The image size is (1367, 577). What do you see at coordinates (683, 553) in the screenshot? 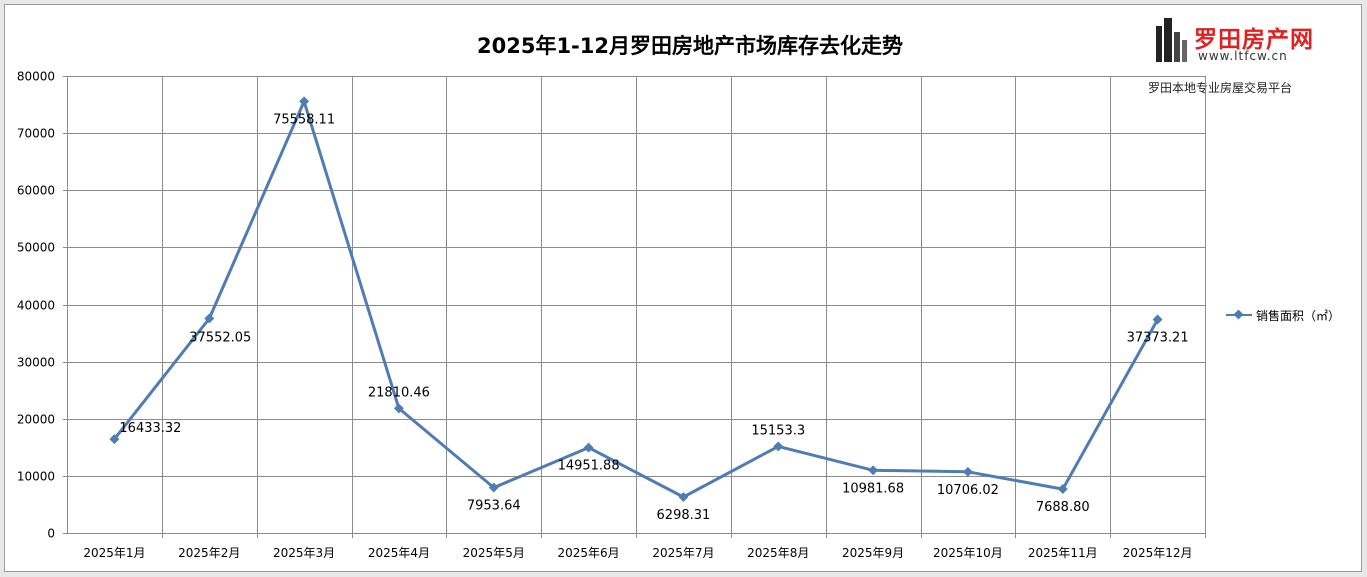
I see `x-tick-label: 2025年7月` at bounding box center [683, 553].